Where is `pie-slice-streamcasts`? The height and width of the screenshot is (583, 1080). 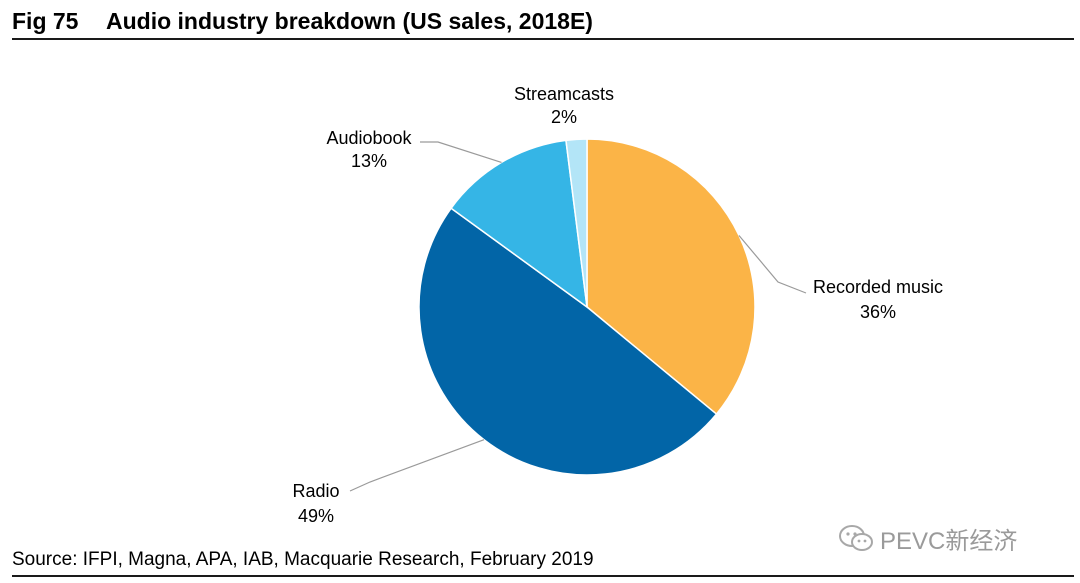 pie-slice-streamcasts is located at coordinates (576, 223).